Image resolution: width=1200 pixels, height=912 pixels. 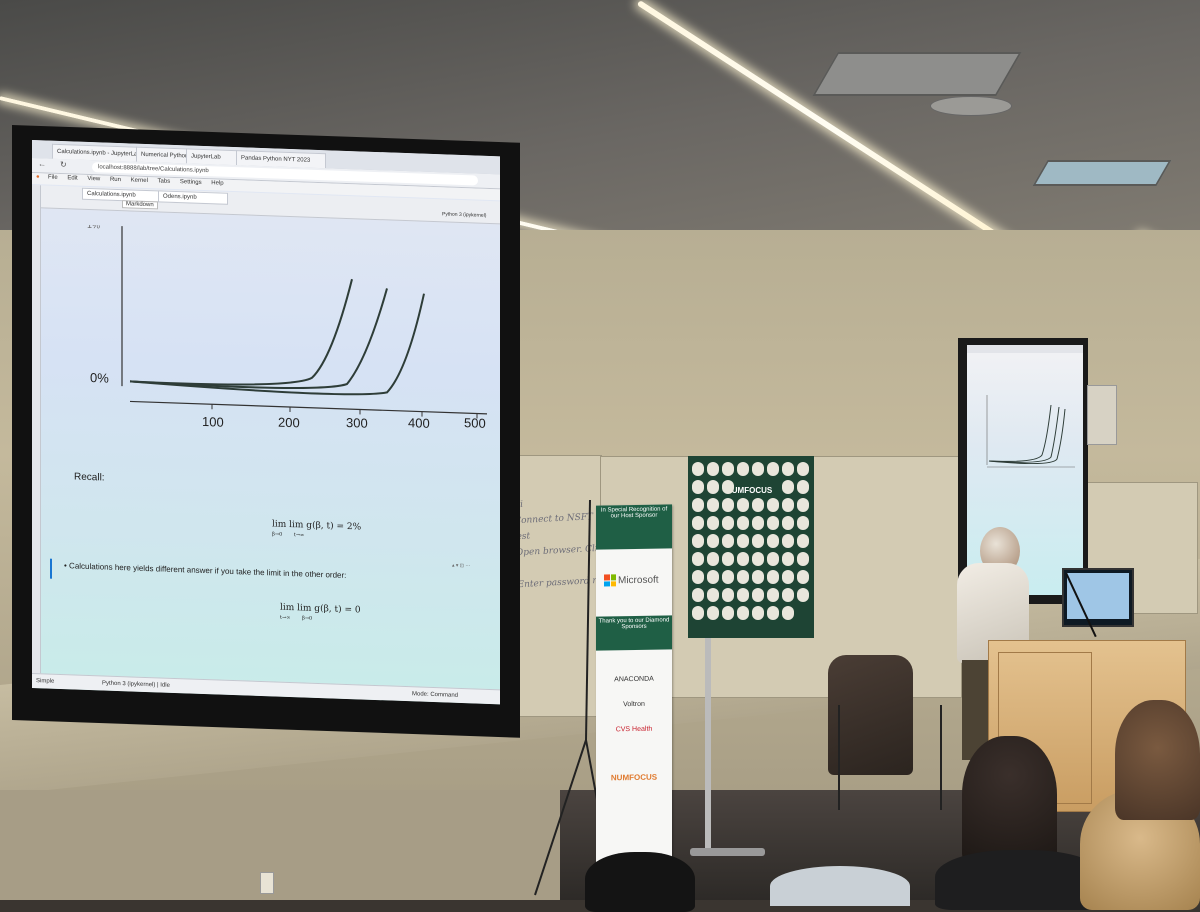 What do you see at coordinates (115, 180) in the screenshot?
I see `menu-run: Run` at bounding box center [115, 180].